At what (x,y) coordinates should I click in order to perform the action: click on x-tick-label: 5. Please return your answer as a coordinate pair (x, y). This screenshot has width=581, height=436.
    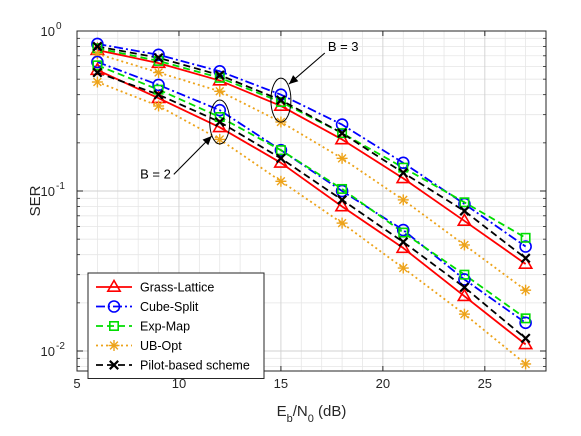
    Looking at the image, I should click on (76, 383).